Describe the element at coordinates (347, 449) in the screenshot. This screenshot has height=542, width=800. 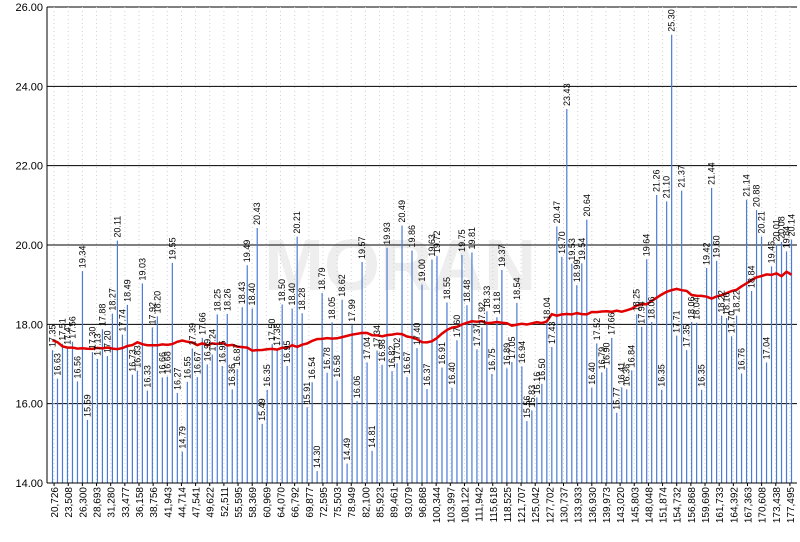
I see `data-label: 14.49` at that location.